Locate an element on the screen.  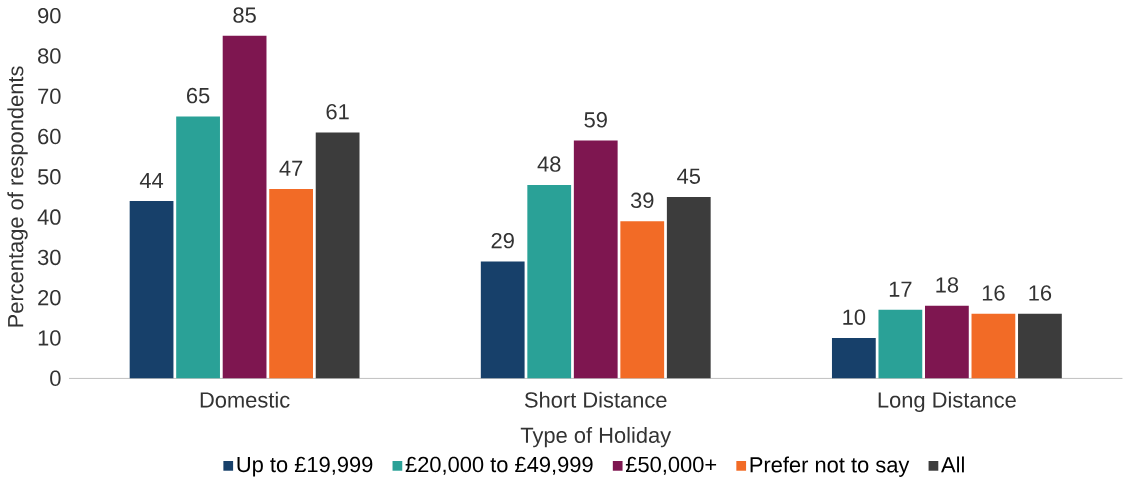
x-axis-title: Type of Holiday is located at coordinates (596, 437).